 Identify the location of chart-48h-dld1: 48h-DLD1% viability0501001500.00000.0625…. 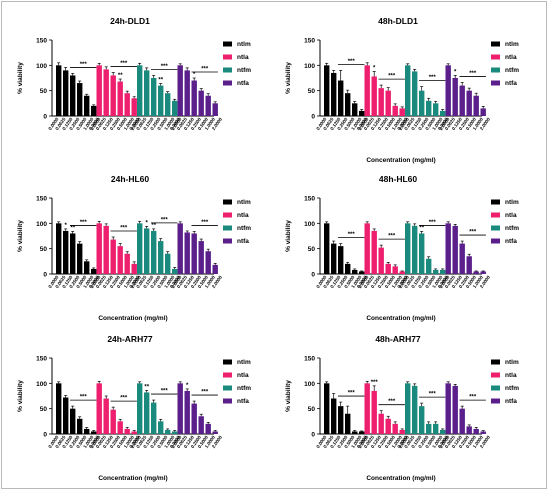
(402, 90).